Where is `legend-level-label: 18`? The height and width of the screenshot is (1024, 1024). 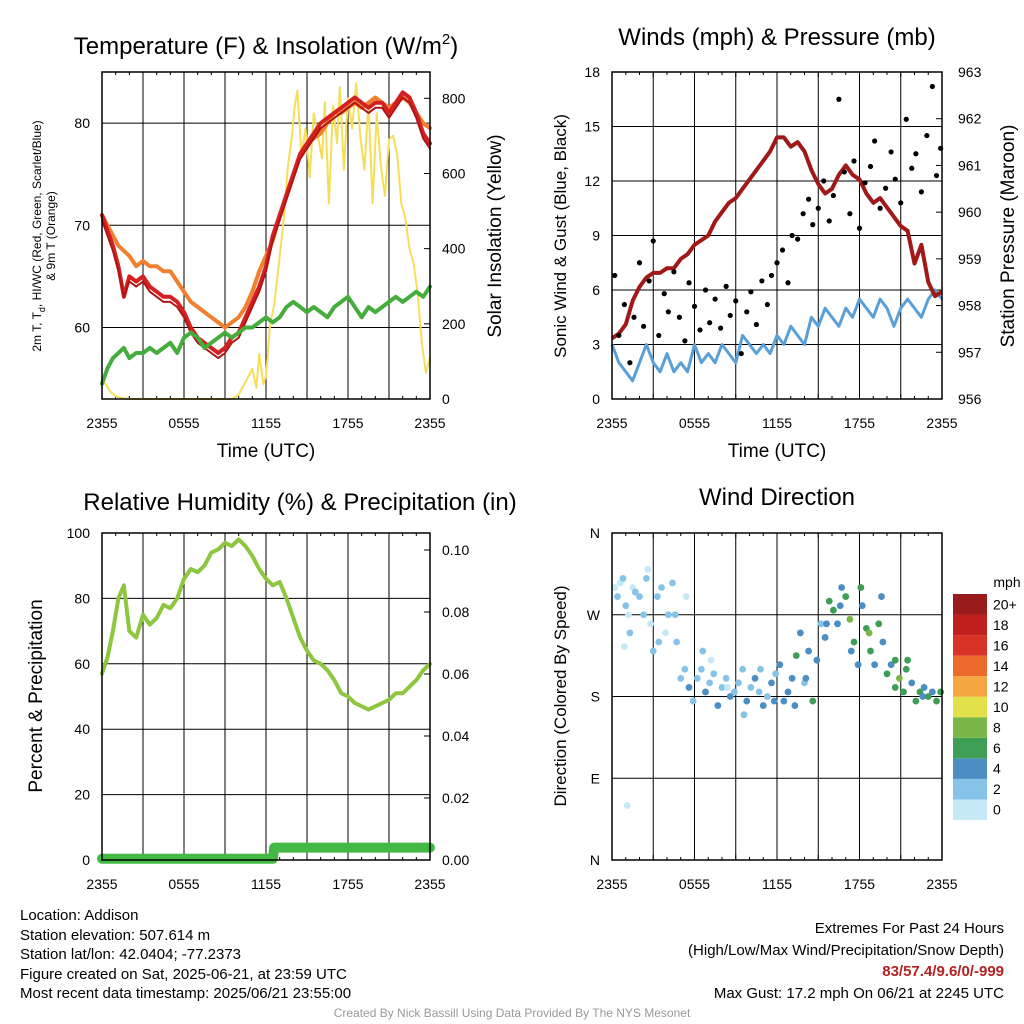 legend-level-label: 18 is located at coordinates (1001, 625).